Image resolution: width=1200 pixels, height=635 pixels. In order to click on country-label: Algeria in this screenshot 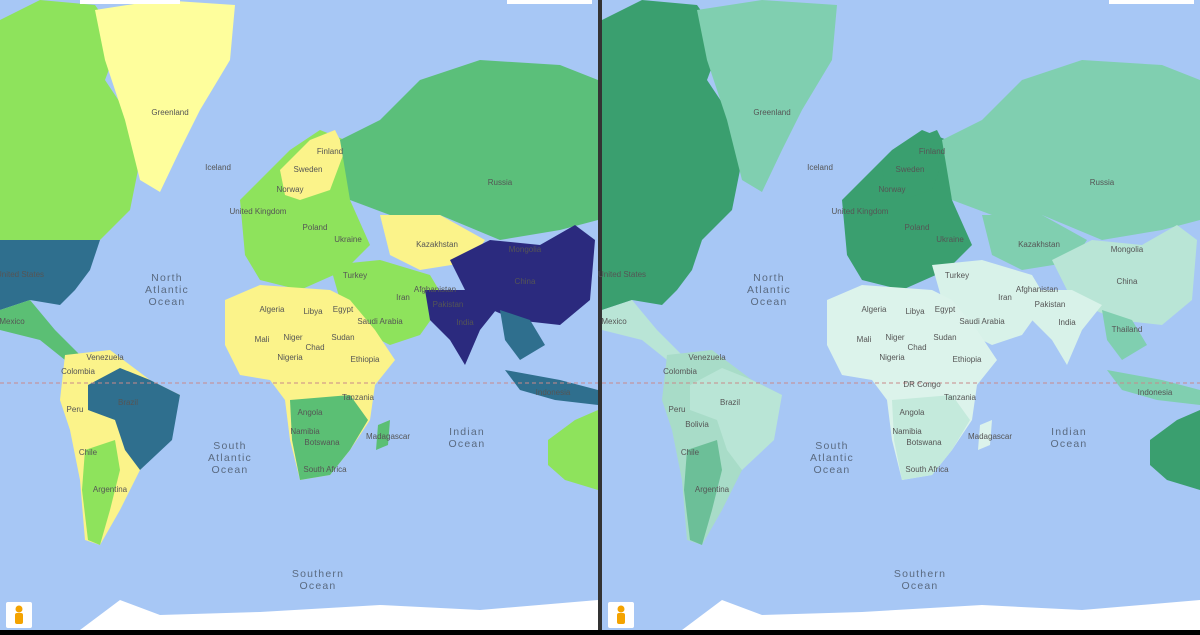, I will do `click(272, 309)`.